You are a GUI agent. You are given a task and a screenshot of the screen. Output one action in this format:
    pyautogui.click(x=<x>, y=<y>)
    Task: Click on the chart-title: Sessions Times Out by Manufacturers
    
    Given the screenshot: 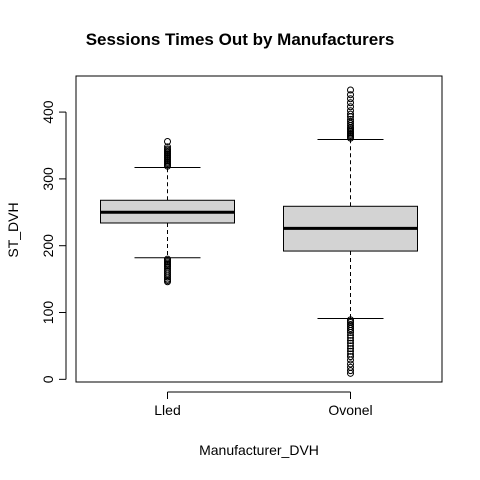 What is the action you would take?
    pyautogui.click(x=240, y=39)
    